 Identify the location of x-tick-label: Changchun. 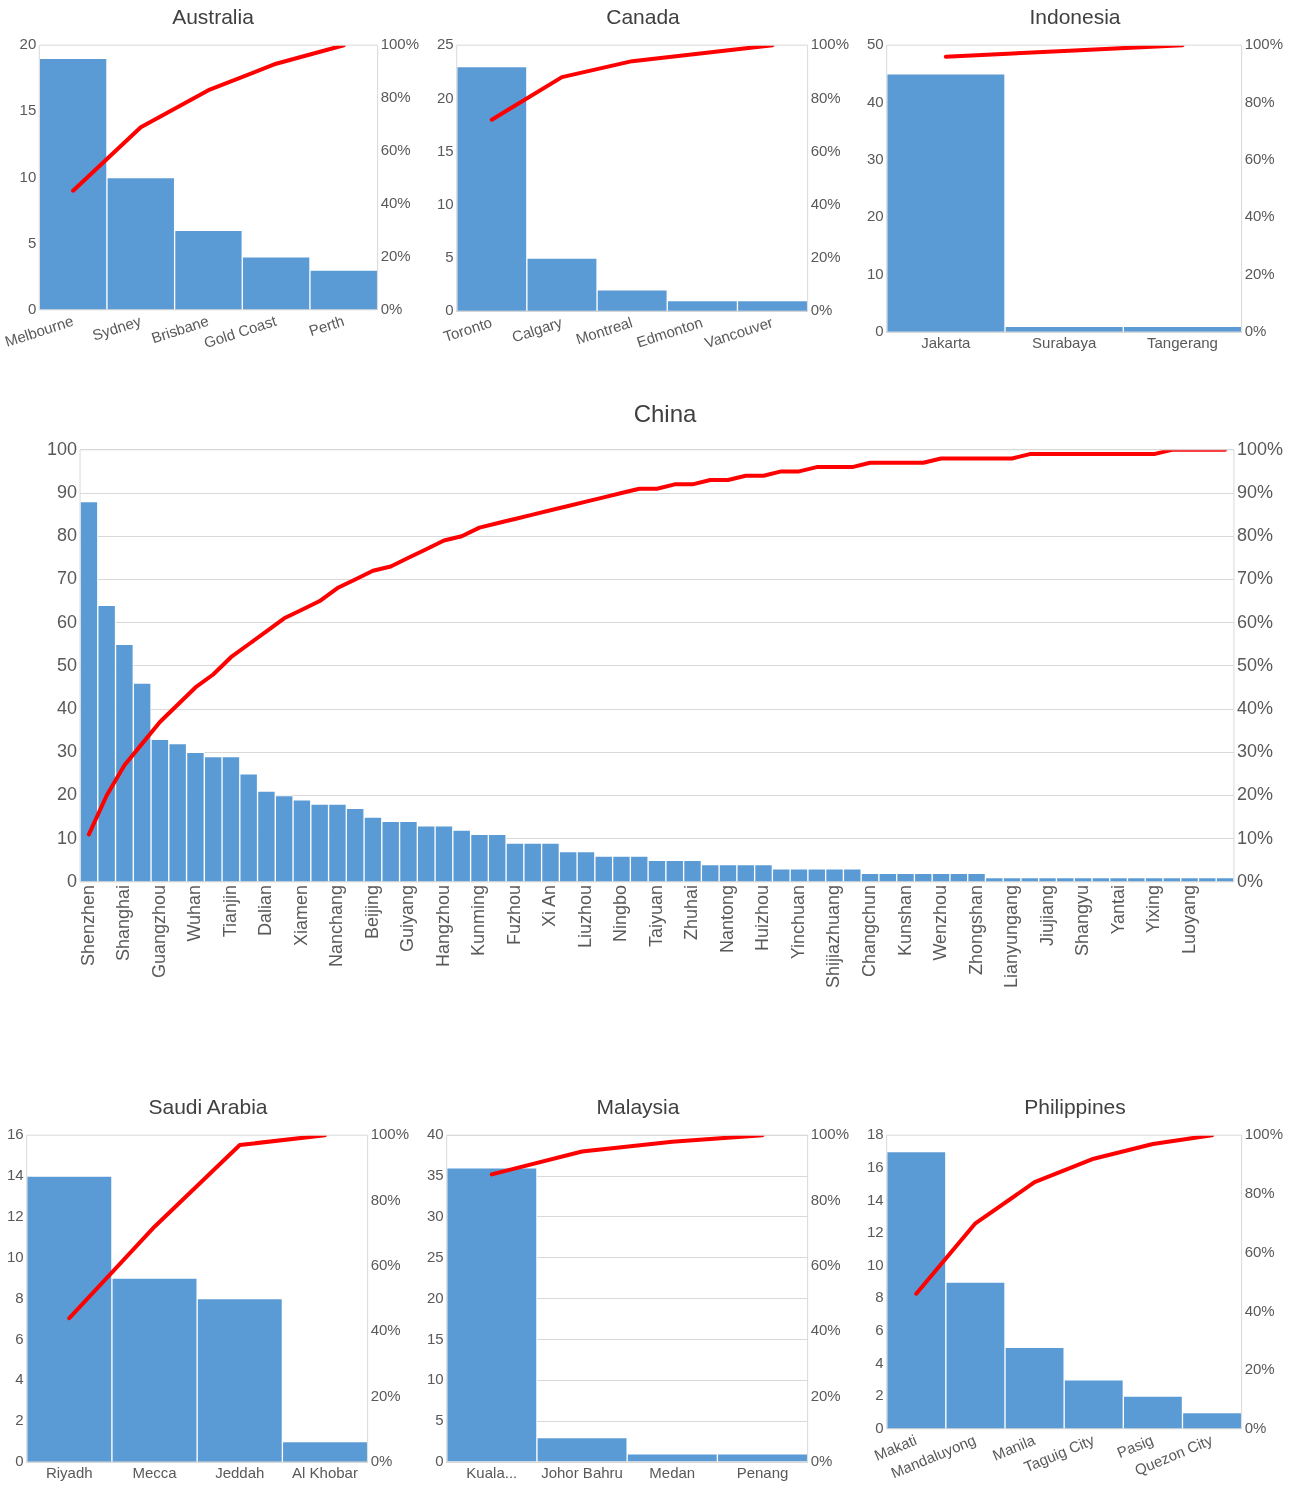
(869, 930).